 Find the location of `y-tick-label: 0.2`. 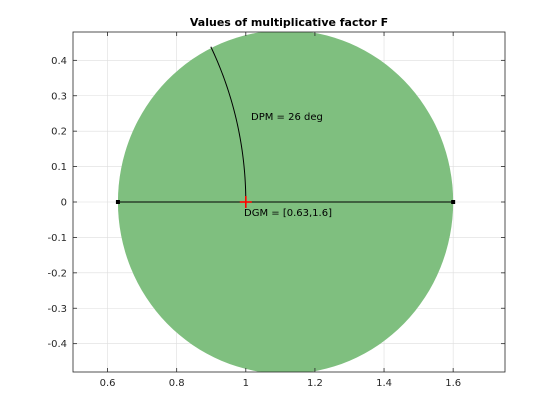

y-tick-label: 0.2 is located at coordinates (59, 132).